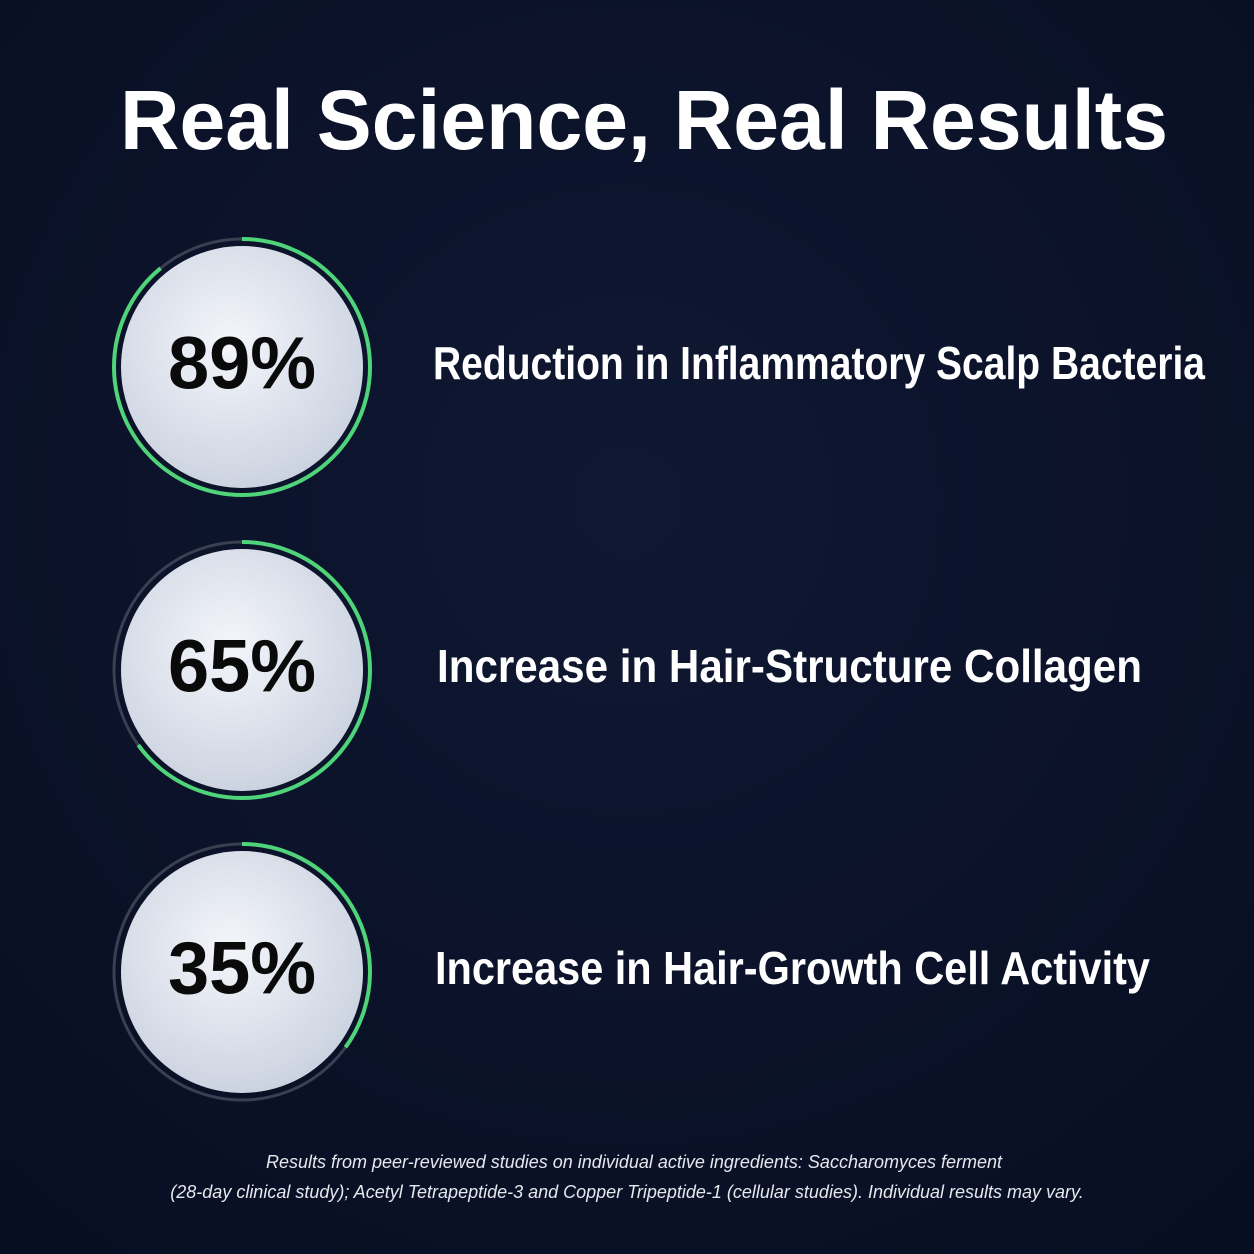 Image resolution: width=1254 pixels, height=1254 pixels. What do you see at coordinates (819, 363) in the screenshot?
I see `stat-label: Reduction in Inflammatory Scalp Bacteria` at bounding box center [819, 363].